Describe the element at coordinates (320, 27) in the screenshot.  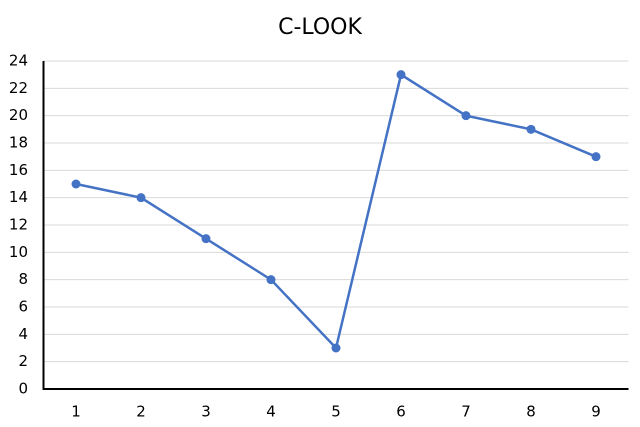
I see `chart-title: C-LOOK` at that location.